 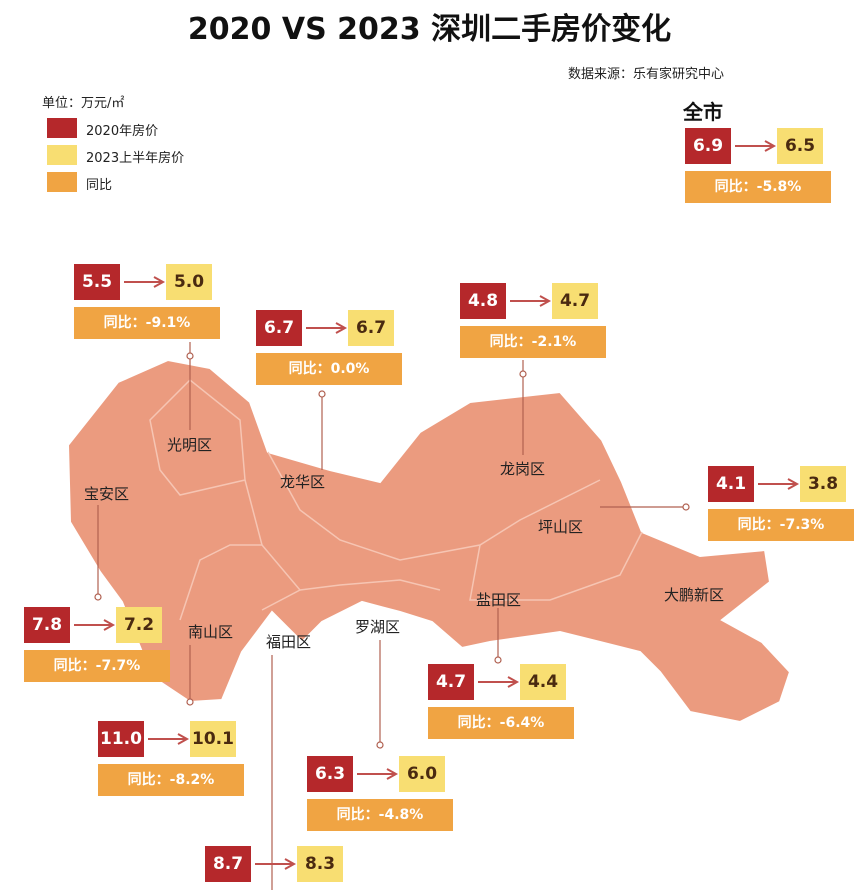 What do you see at coordinates (646, 74) in the screenshot?
I see `source: 数据来源：乐有家研究中心` at bounding box center [646, 74].